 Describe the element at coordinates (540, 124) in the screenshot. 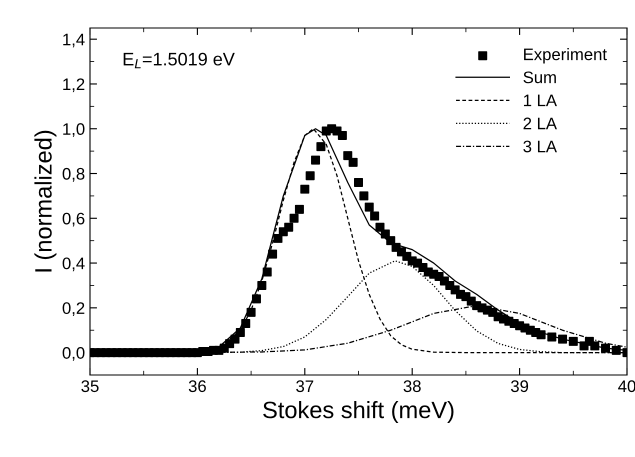

I see `legend-label: 2 LA` at that location.